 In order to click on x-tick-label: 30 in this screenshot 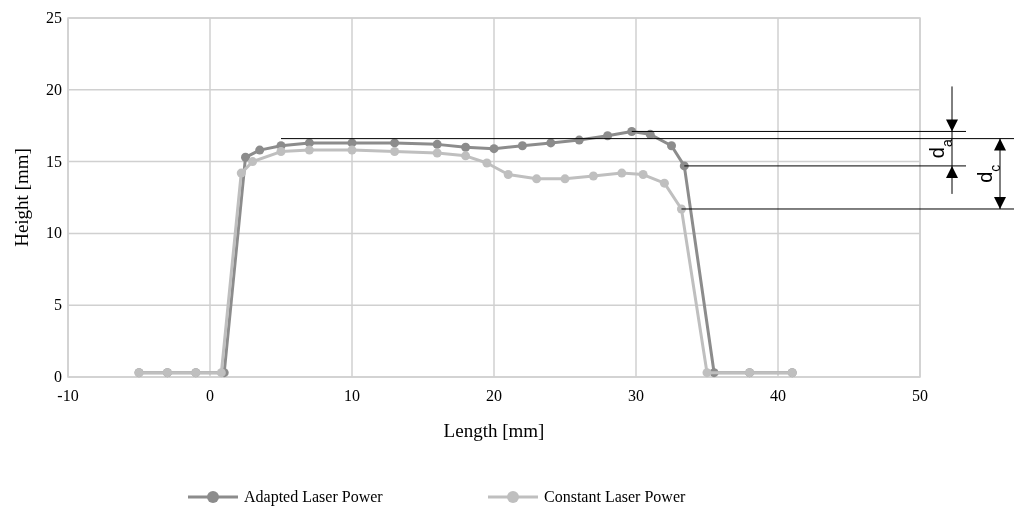, I will do `click(636, 395)`.